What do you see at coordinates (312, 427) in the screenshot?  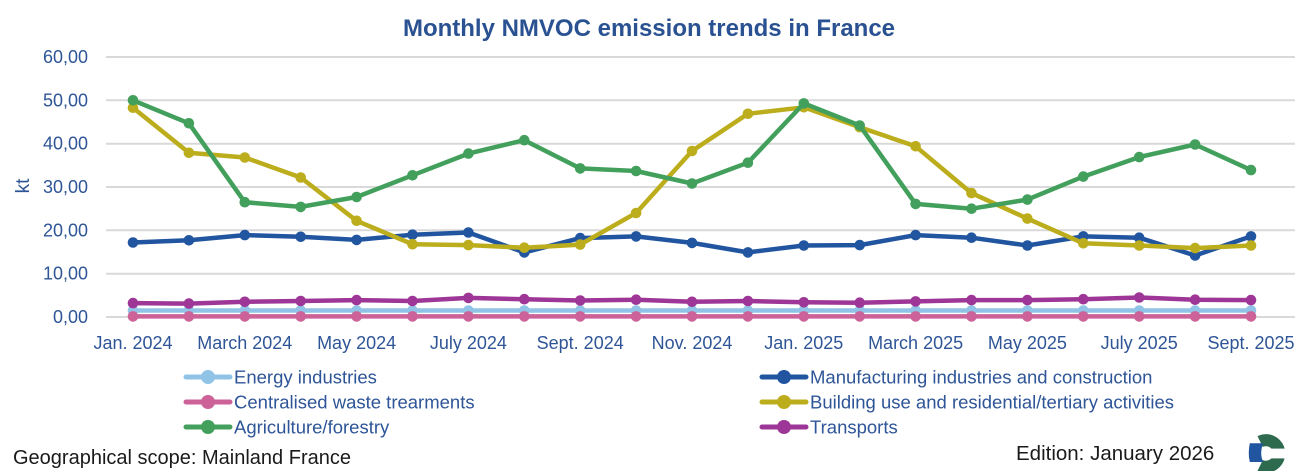 I see `svg-text: Agriculture/forestry` at bounding box center [312, 427].